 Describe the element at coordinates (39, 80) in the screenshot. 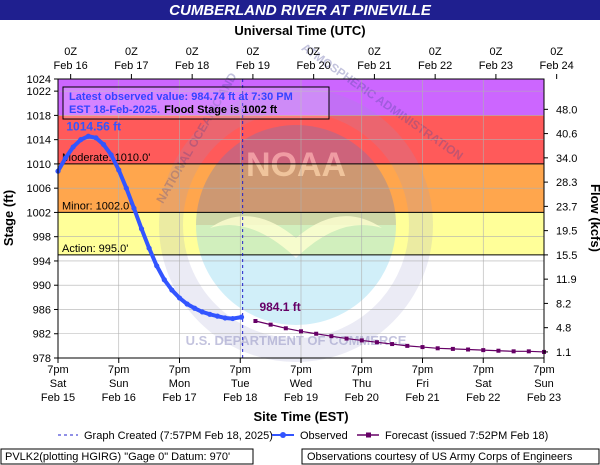

I see `y-tick-label: 1024` at that location.